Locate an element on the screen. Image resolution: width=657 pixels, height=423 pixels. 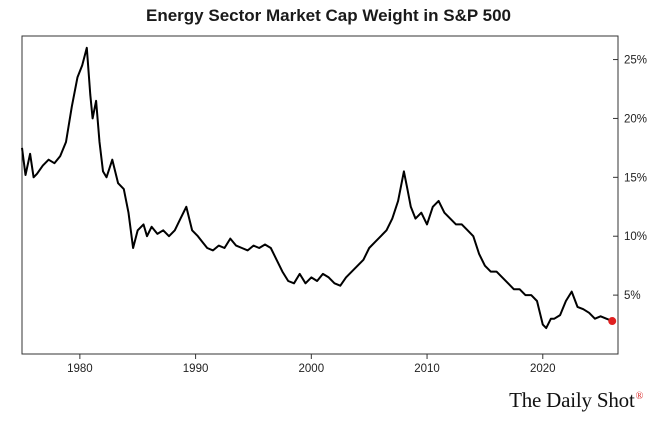
brand-registered-mark: ® is located at coordinates (639, 396).